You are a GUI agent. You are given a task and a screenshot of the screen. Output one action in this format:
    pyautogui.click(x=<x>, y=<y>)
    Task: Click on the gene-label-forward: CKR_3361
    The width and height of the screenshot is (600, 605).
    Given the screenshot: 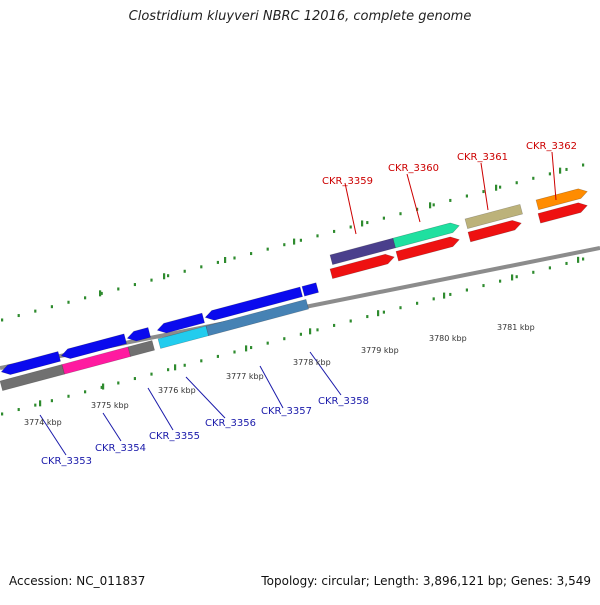 What is the action you would take?
    pyautogui.click(x=482, y=157)
    